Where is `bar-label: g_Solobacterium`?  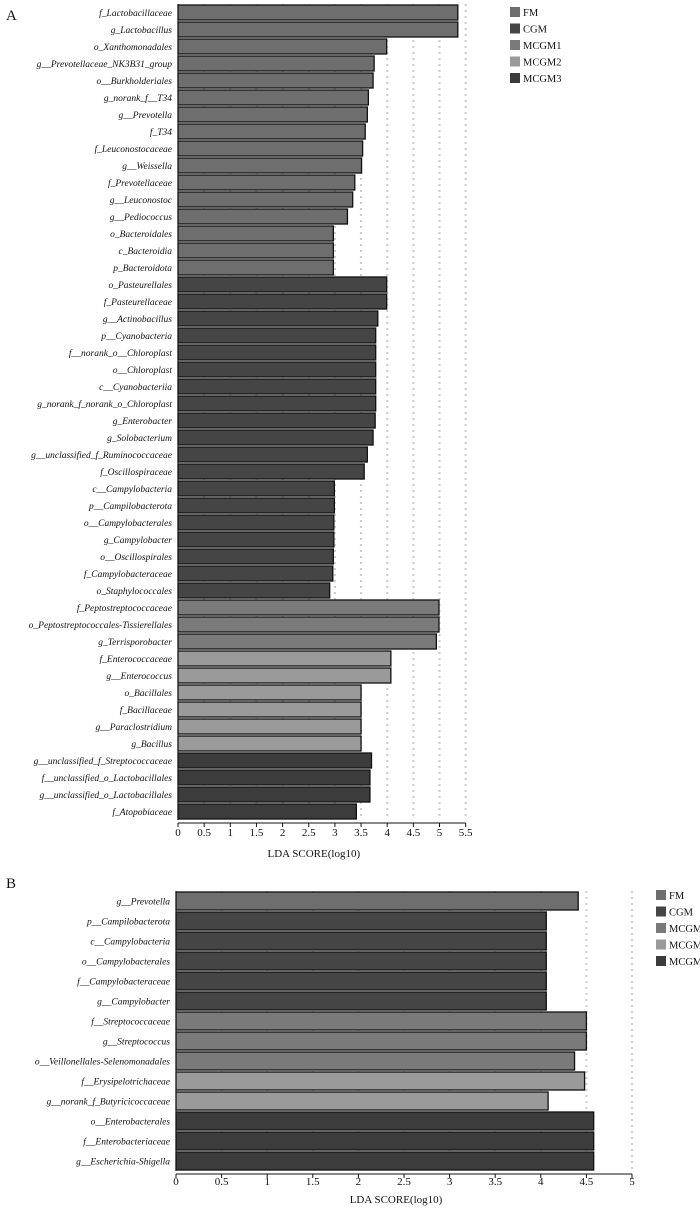 bar-label: g_Solobacterium is located at coordinates (139, 439).